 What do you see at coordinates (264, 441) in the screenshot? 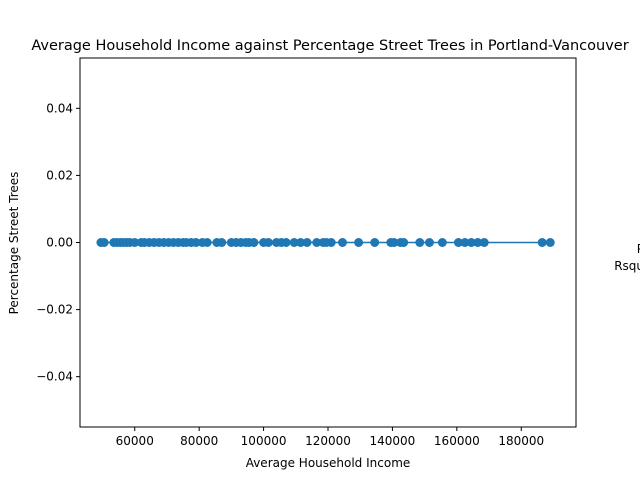
I see `x-tick-label: 100000` at bounding box center [264, 441].